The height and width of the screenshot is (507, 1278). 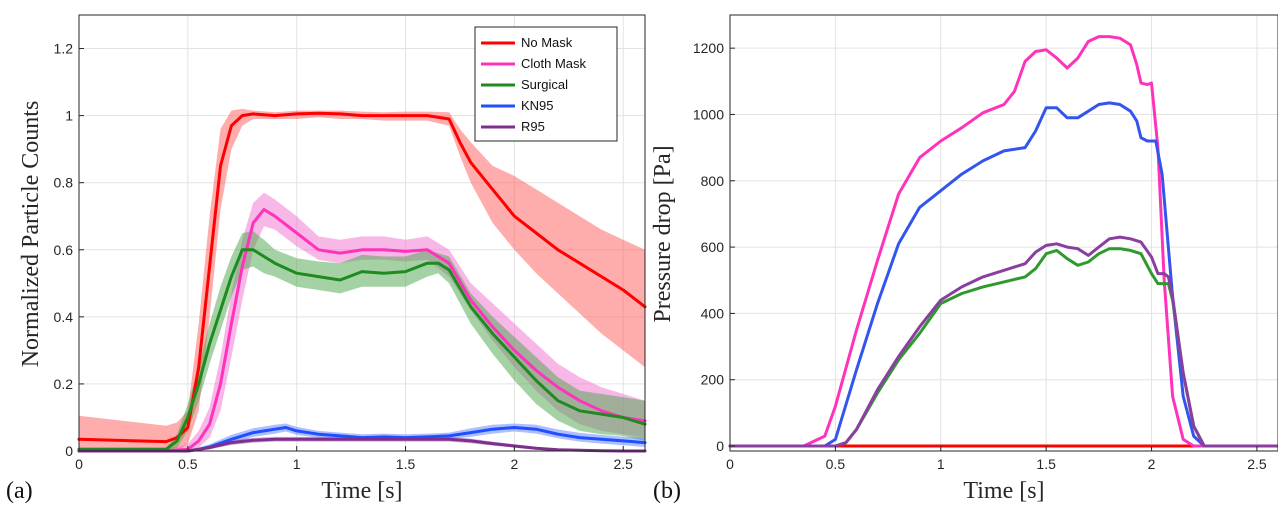 I want to click on y-tick-label: 1, so click(x=69, y=116).